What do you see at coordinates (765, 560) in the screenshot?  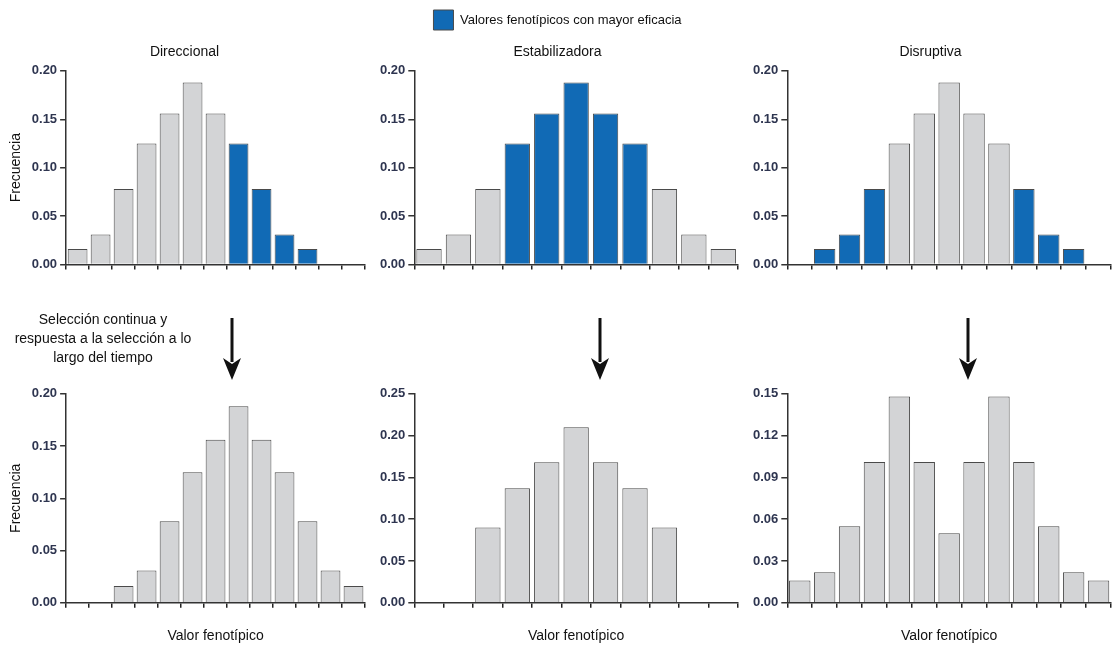 I see `y-tick-label: 0.03` at bounding box center [765, 560].